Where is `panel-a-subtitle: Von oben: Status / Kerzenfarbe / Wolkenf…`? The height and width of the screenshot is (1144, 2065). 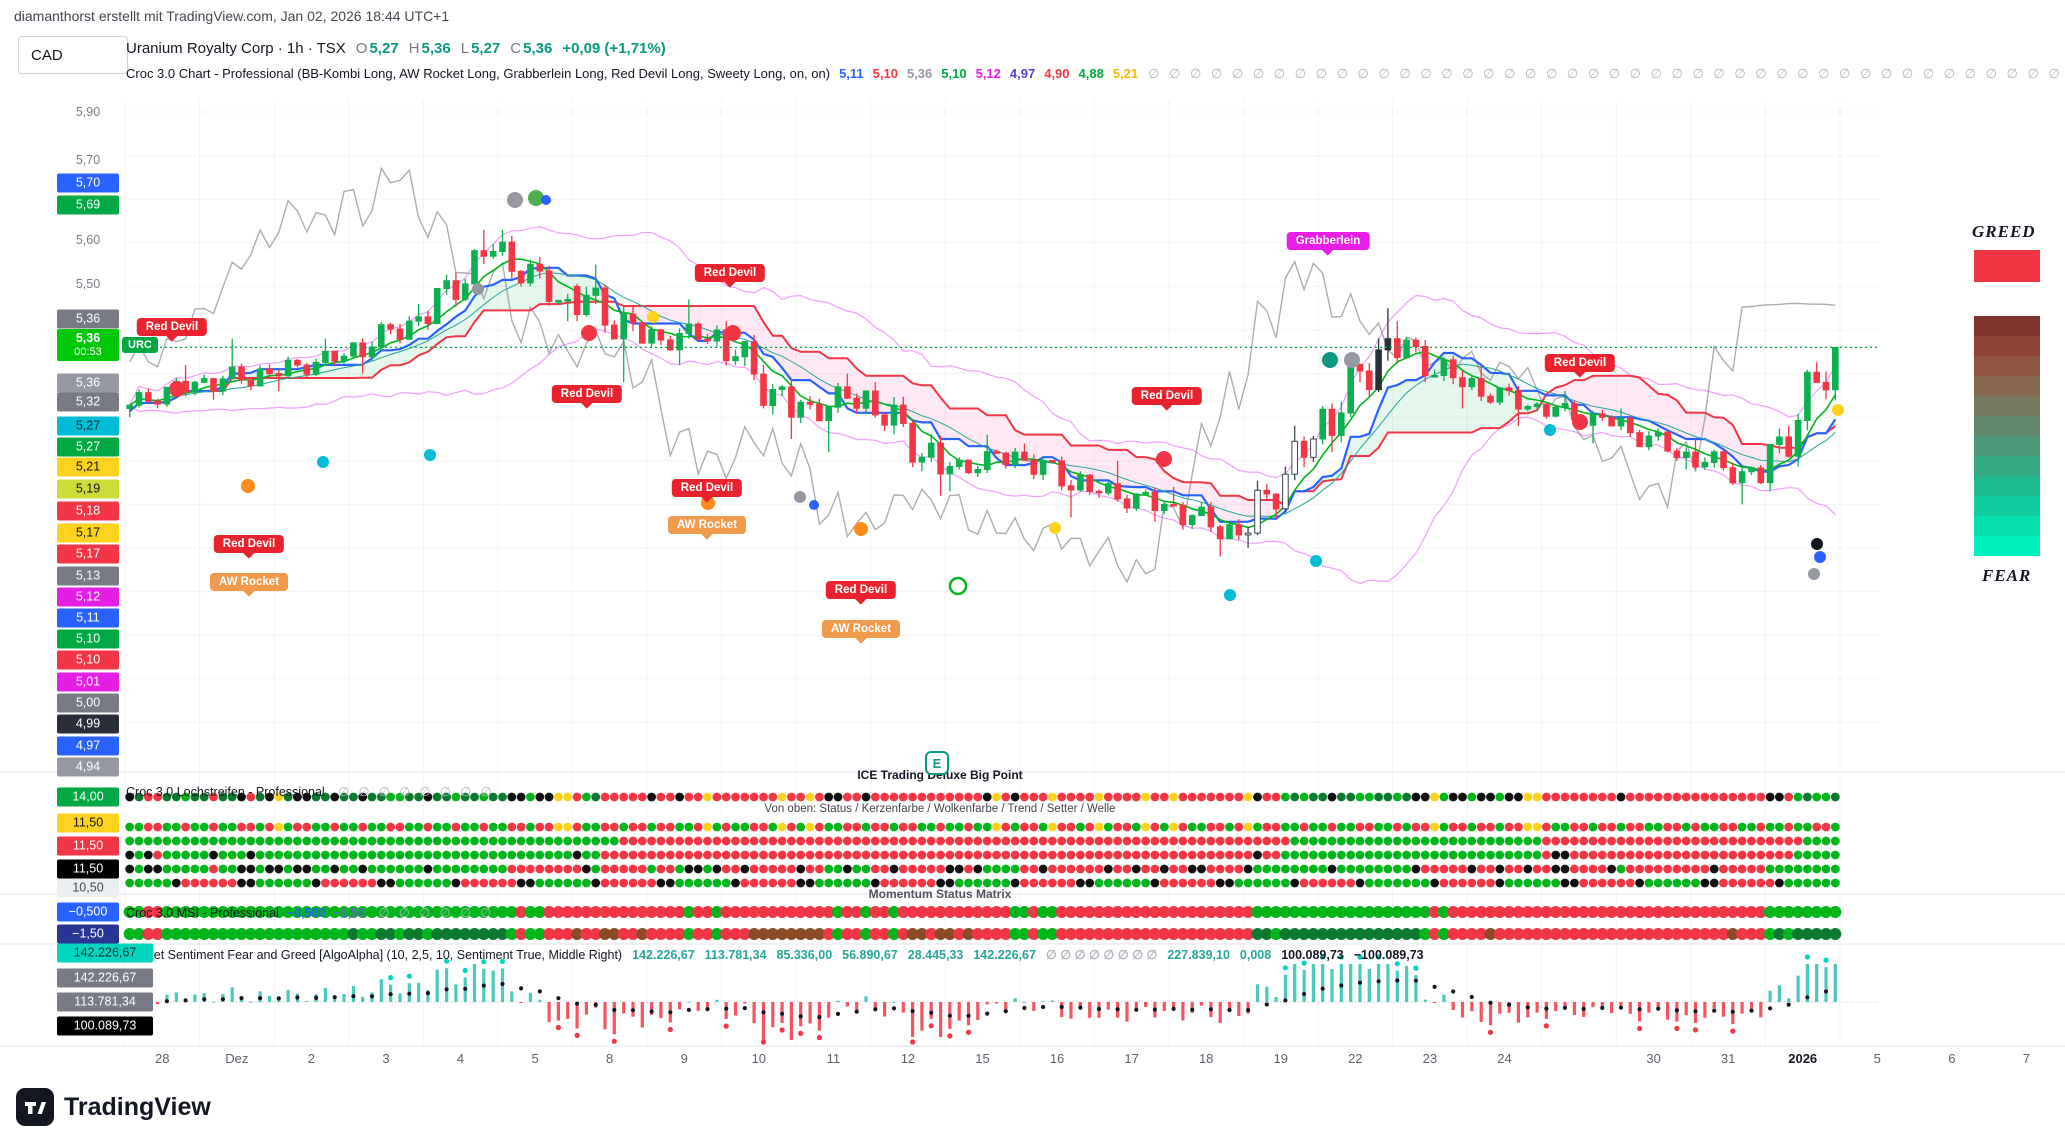 panel-a-subtitle: Von oben: Status / Kerzenfarbe / Wolkenf… is located at coordinates (940, 809).